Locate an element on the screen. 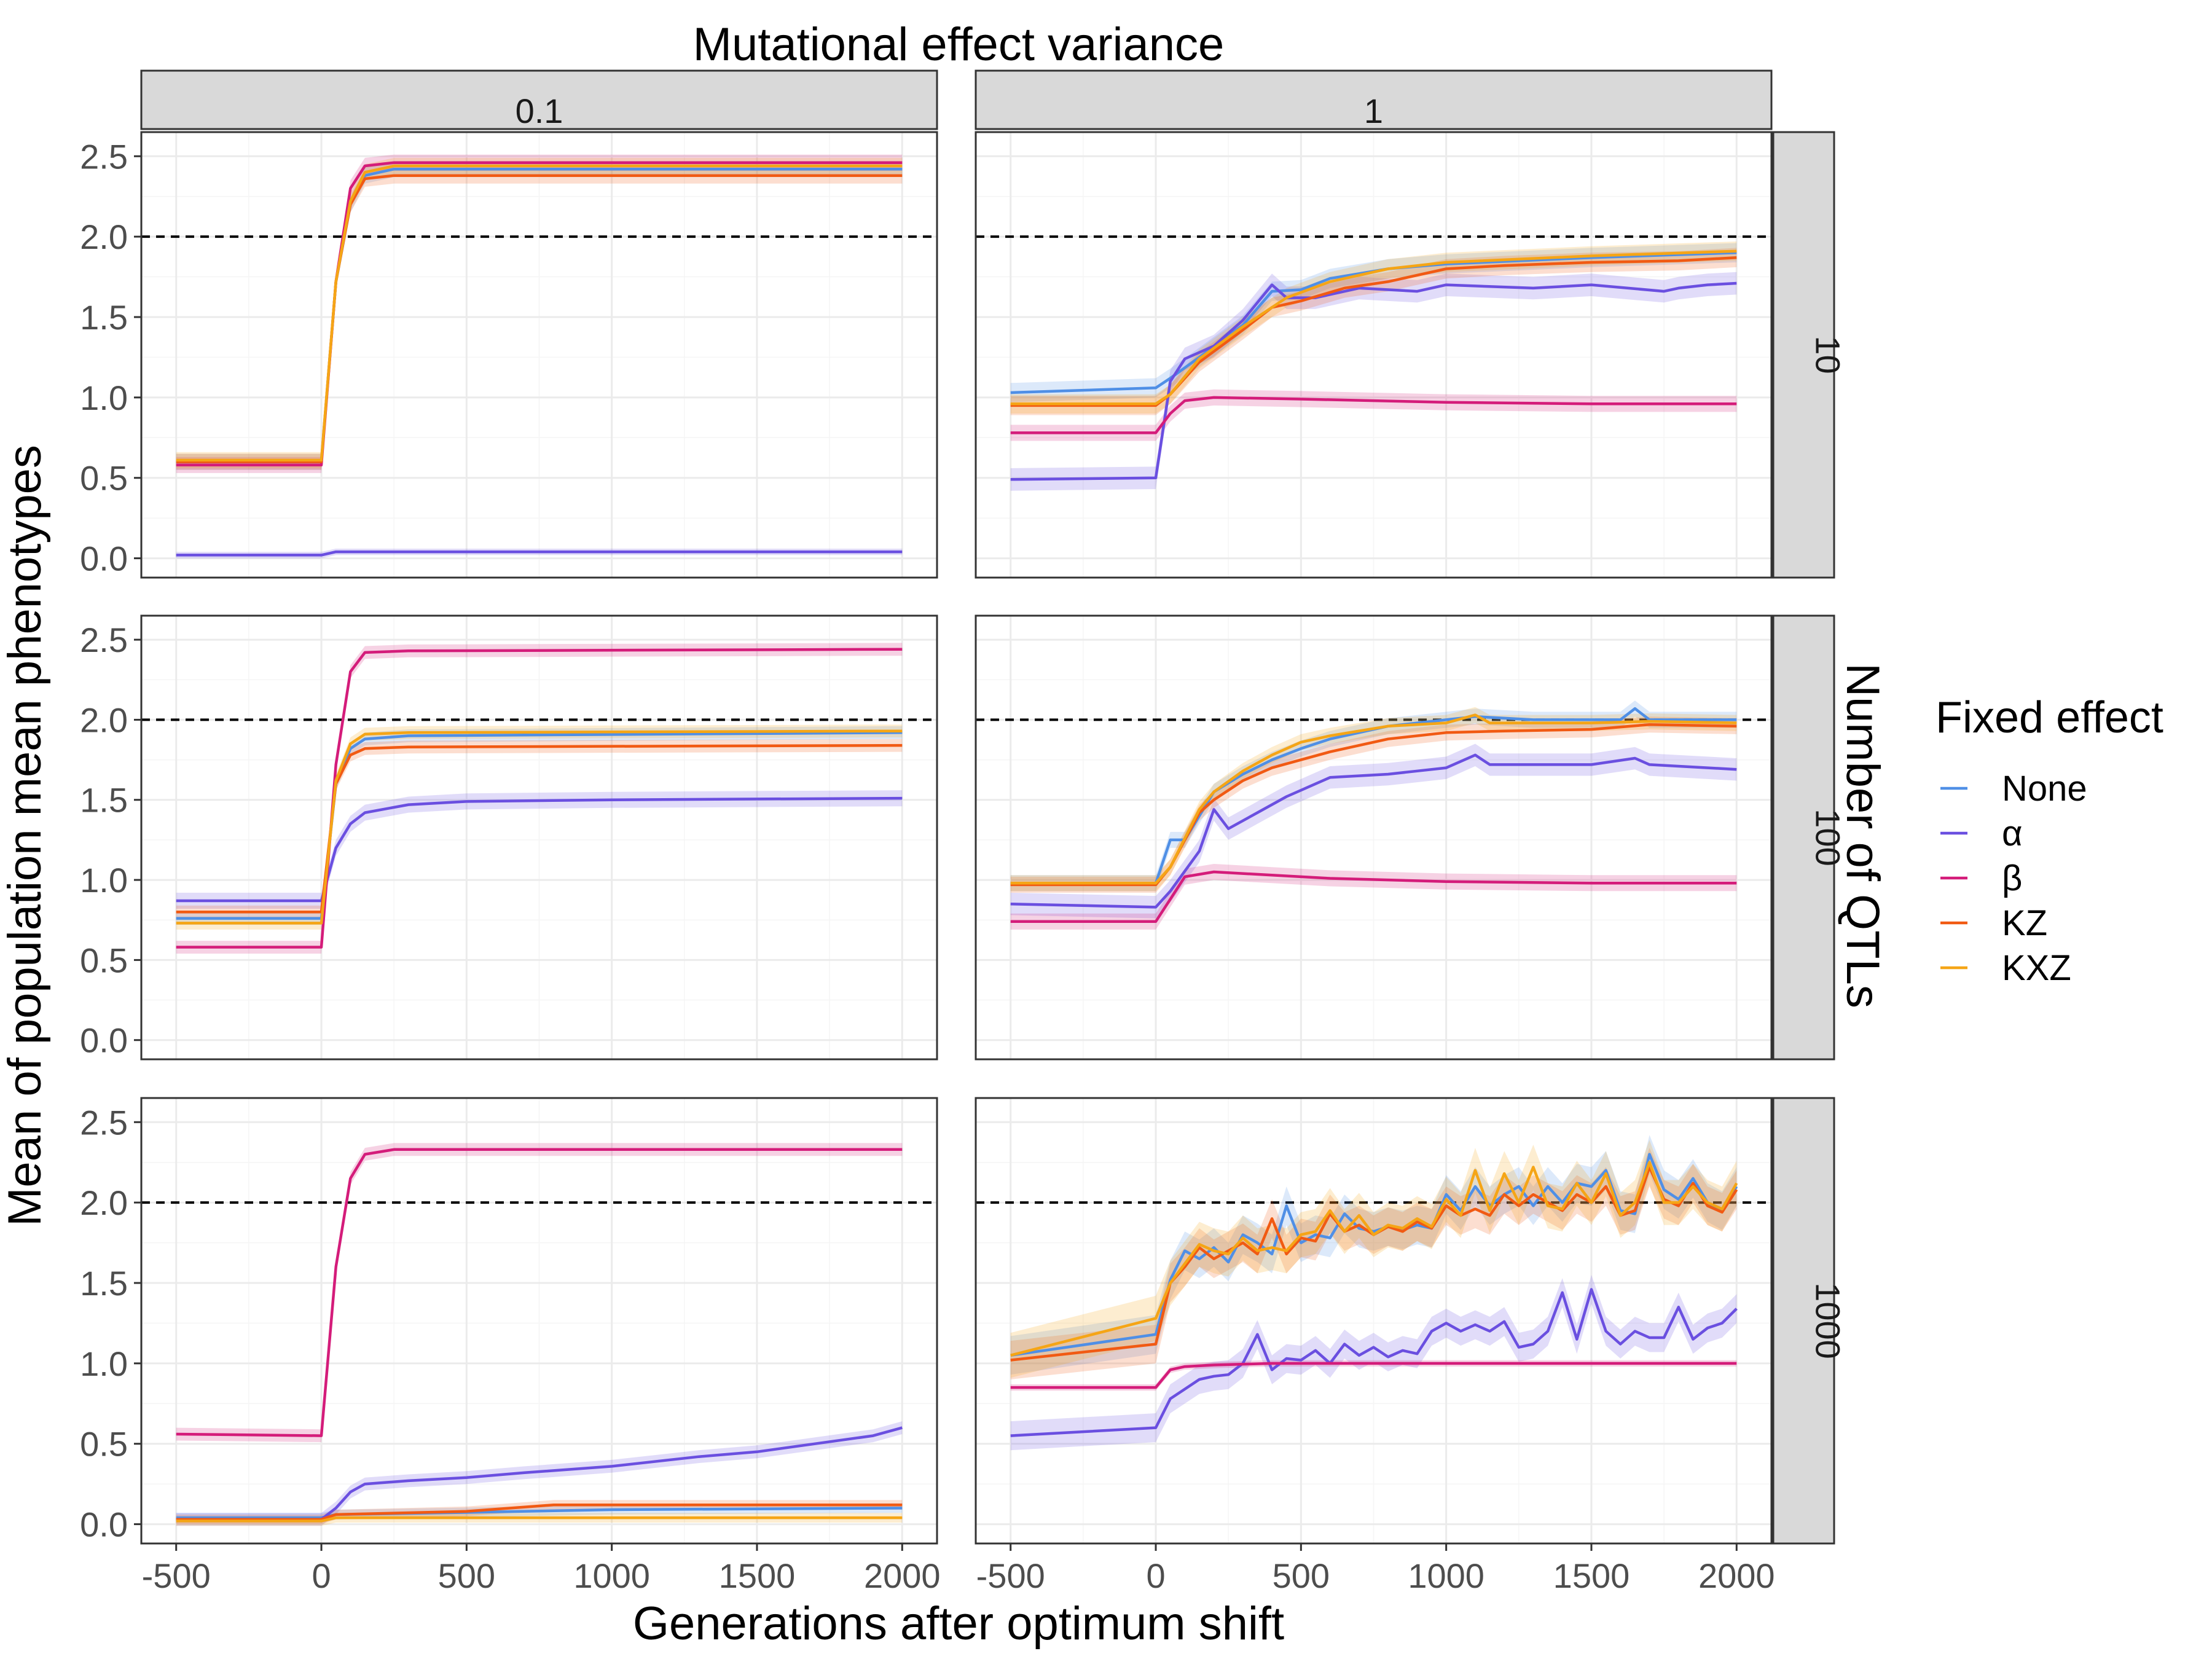 This screenshot has height=1659, width=2212. column-strip-label: 0.1 is located at coordinates (539, 111).